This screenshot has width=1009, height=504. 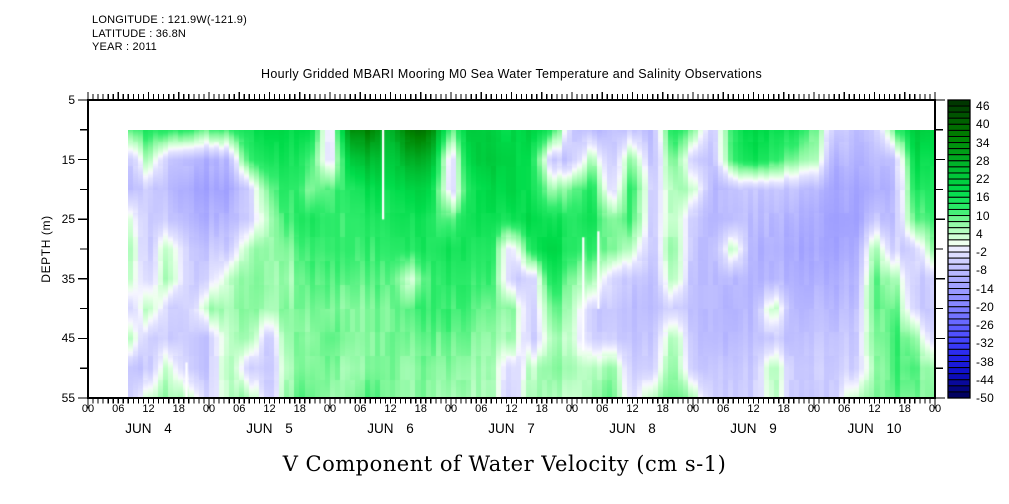 What do you see at coordinates (959, 249) in the screenshot?
I see `colorbar` at bounding box center [959, 249].